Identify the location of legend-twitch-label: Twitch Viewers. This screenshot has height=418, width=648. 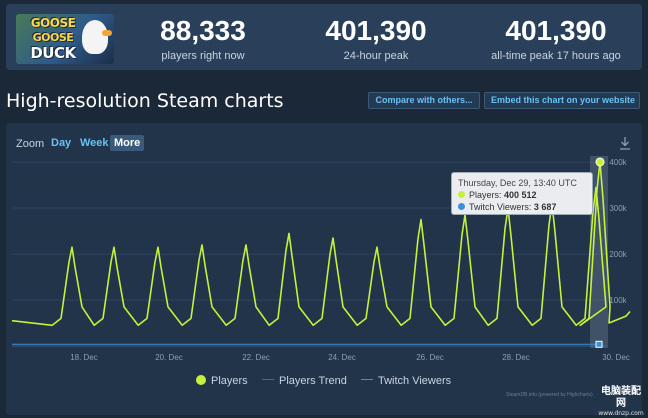
(415, 381).